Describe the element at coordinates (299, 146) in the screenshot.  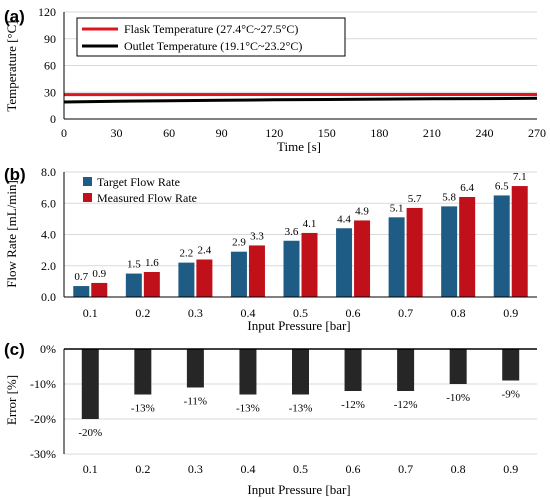
I see `panel-a-x-axis-label: Time [s]` at that location.